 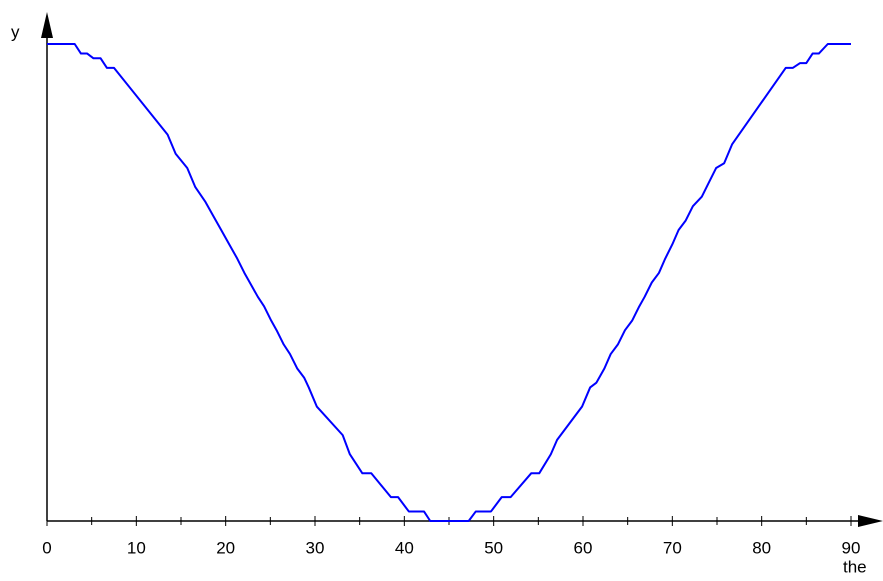 What do you see at coordinates (47, 25) in the screenshot?
I see `y-arrow` at bounding box center [47, 25].